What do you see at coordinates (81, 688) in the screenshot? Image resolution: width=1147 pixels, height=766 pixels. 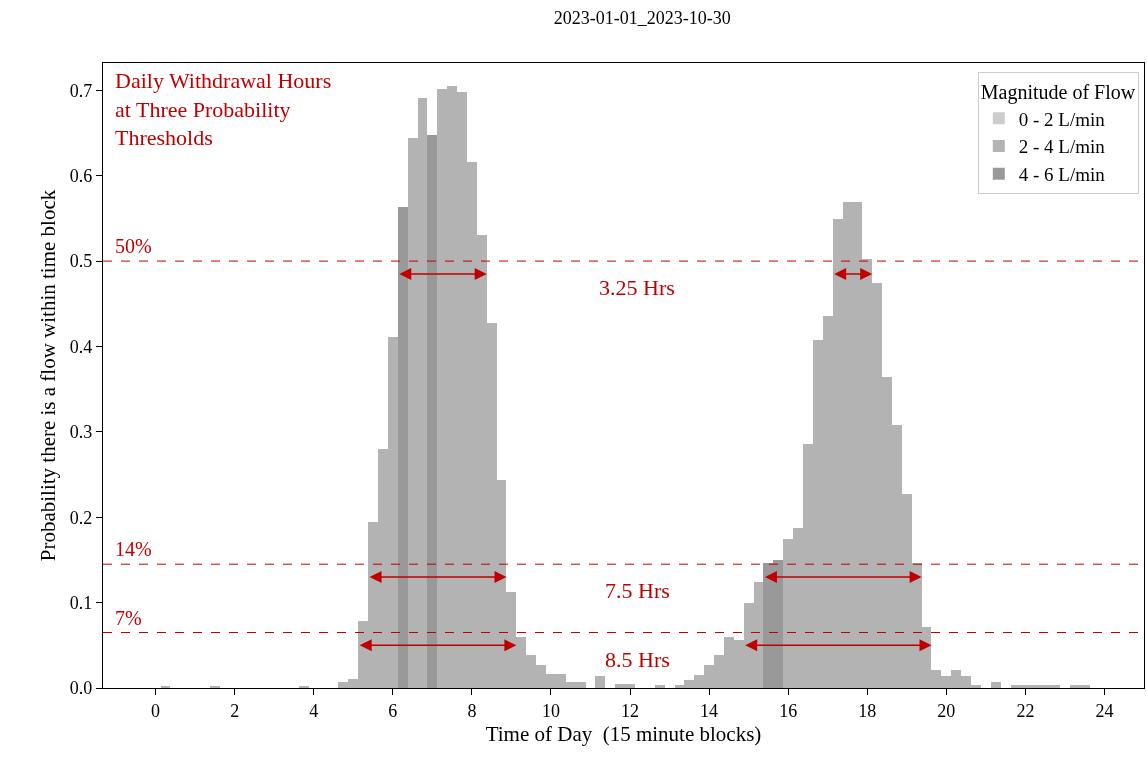 I see `y-tick-label: 0.0` at bounding box center [81, 688].